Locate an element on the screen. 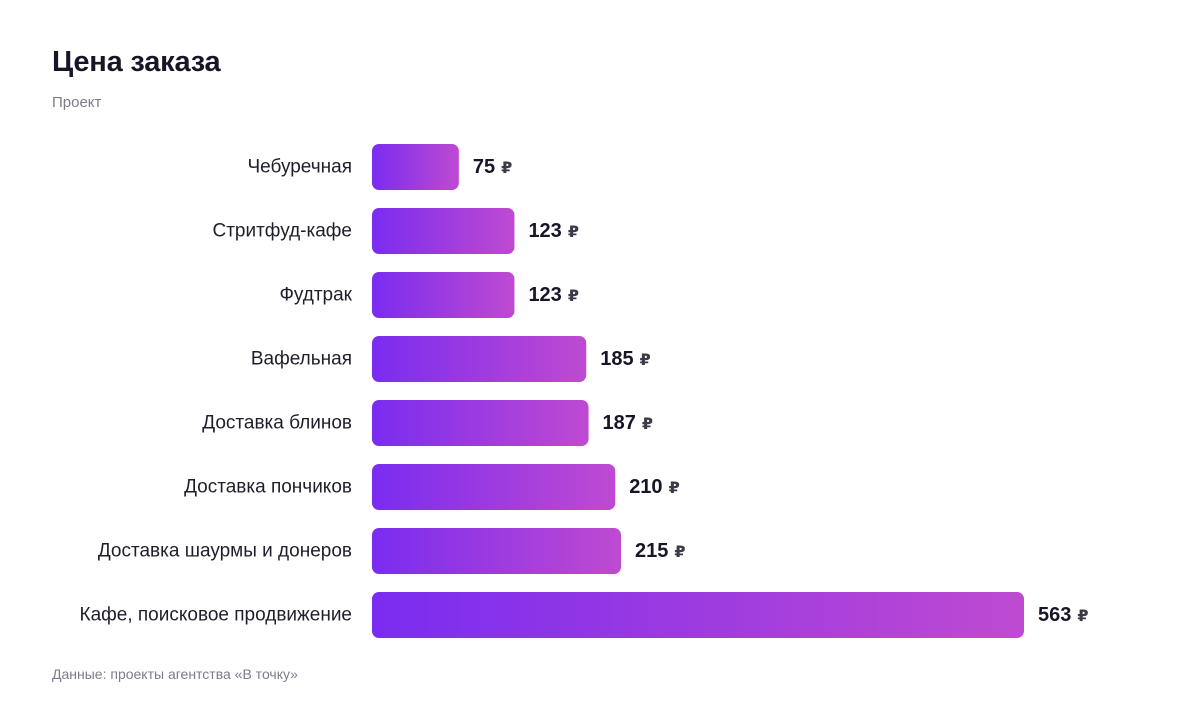 The image size is (1200, 712). value-number: 215 is located at coordinates (651, 551).